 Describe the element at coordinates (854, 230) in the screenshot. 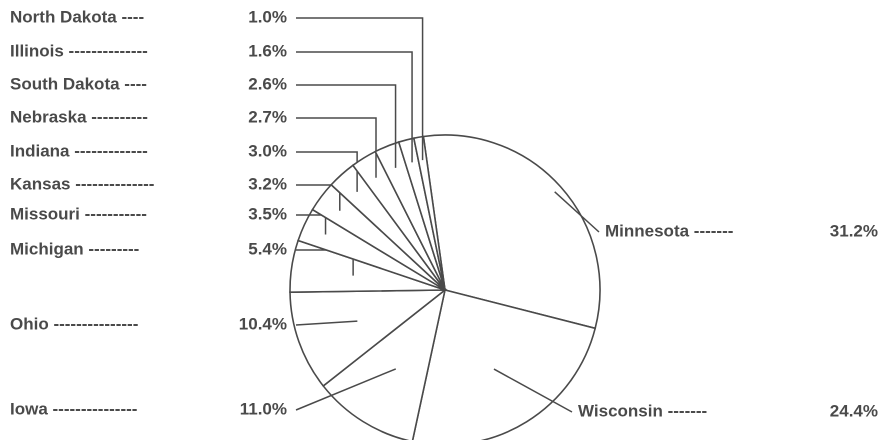

I see `value-label: 31.2%` at that location.